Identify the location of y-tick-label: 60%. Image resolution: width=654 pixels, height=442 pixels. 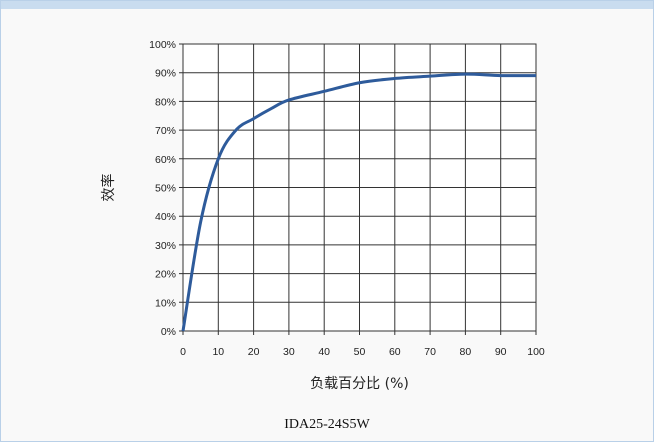
(165, 160).